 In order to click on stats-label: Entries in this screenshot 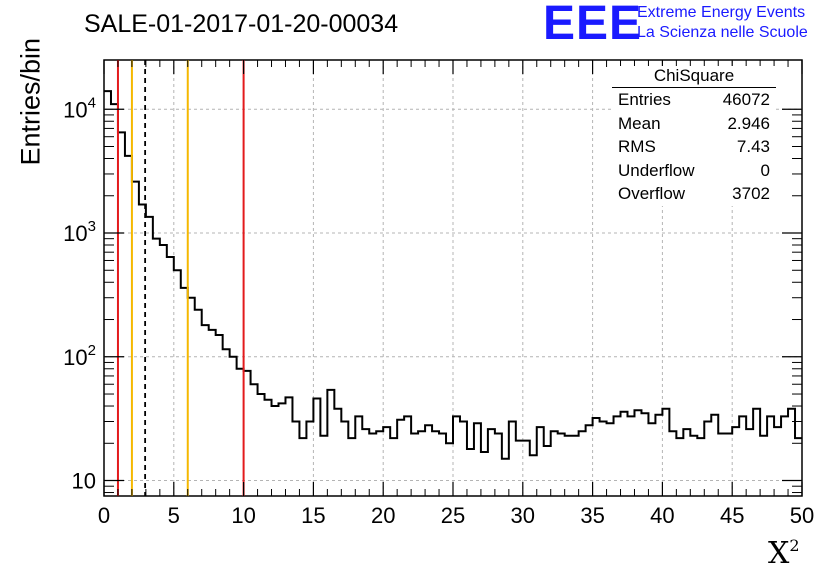, I will do `click(644, 99)`.